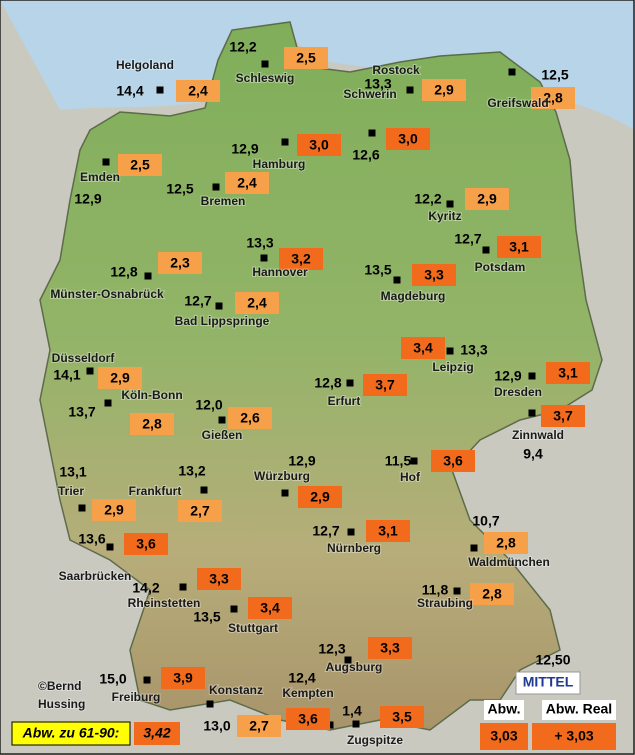 The image size is (635, 755). What do you see at coordinates (253, 628) in the screenshot?
I see `station-name: Stuttgart` at bounding box center [253, 628].